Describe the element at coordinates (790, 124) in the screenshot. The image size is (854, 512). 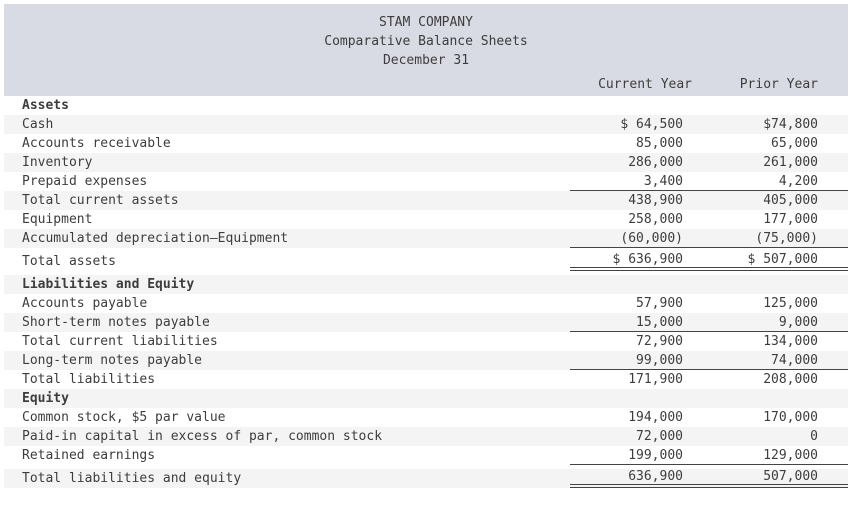
I see `prior-year-value: $74,800` at that location.